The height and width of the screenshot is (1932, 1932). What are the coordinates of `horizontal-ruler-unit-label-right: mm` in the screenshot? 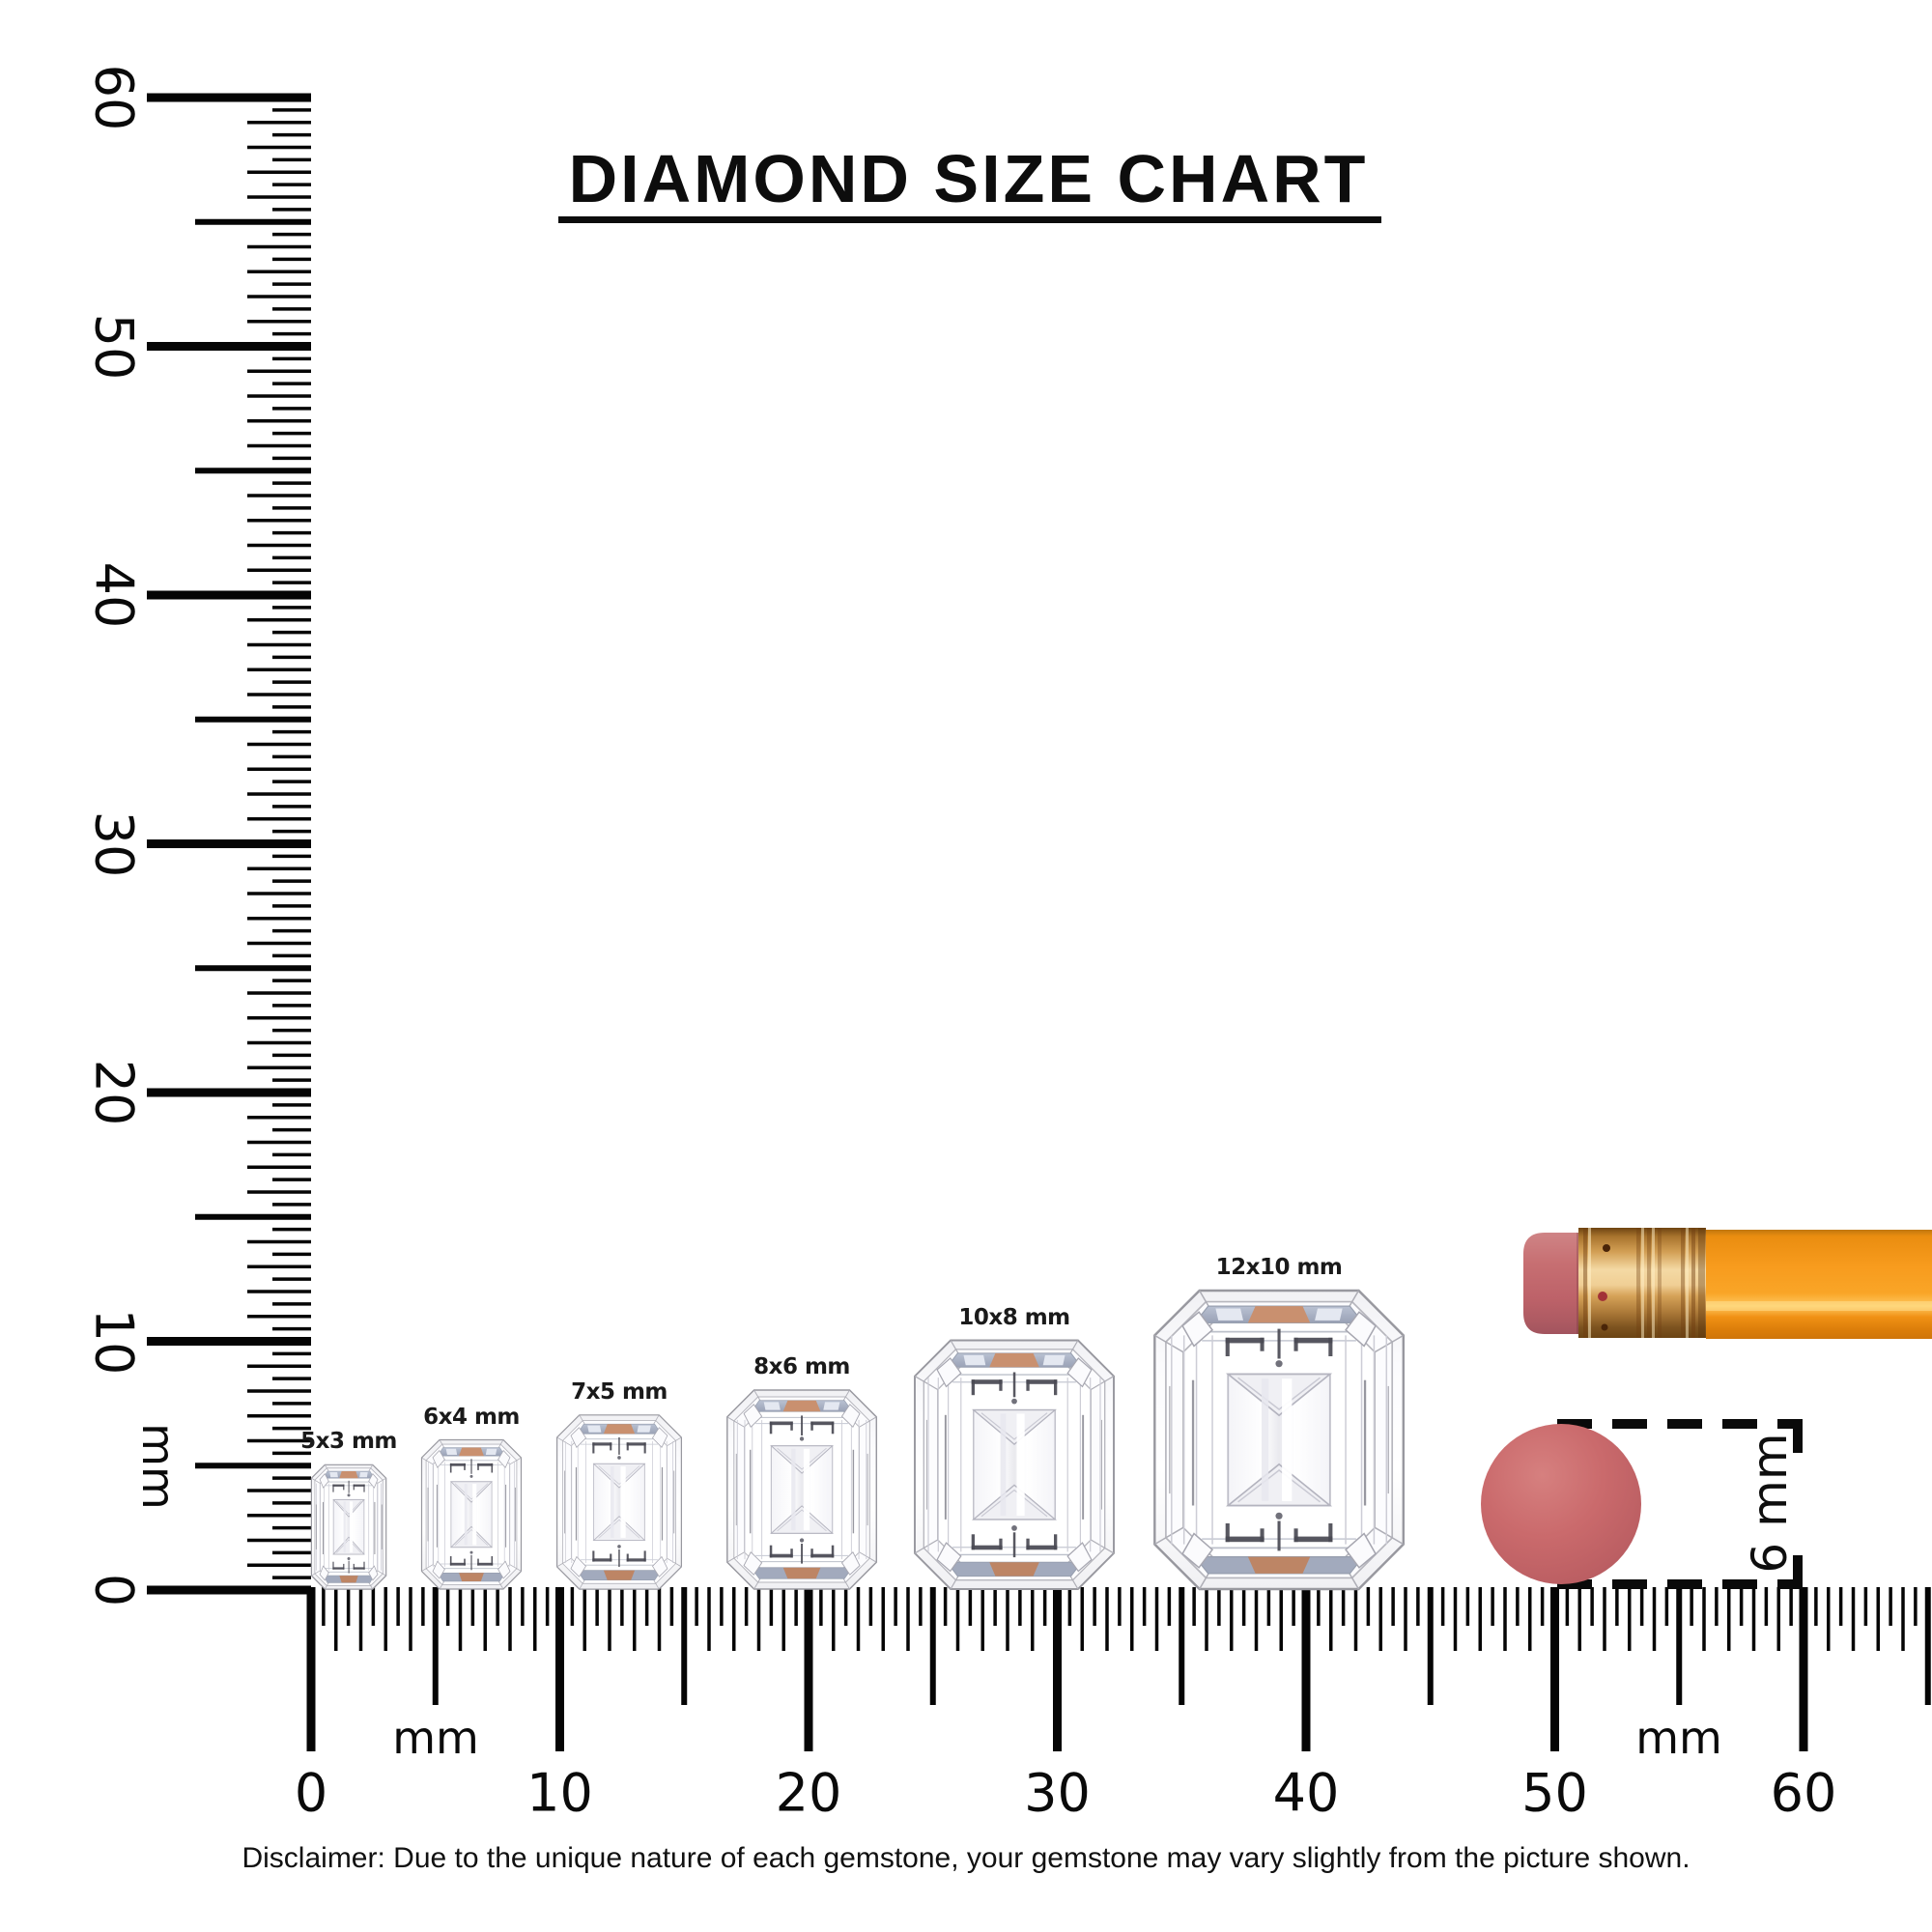 It's located at (1678, 1738).